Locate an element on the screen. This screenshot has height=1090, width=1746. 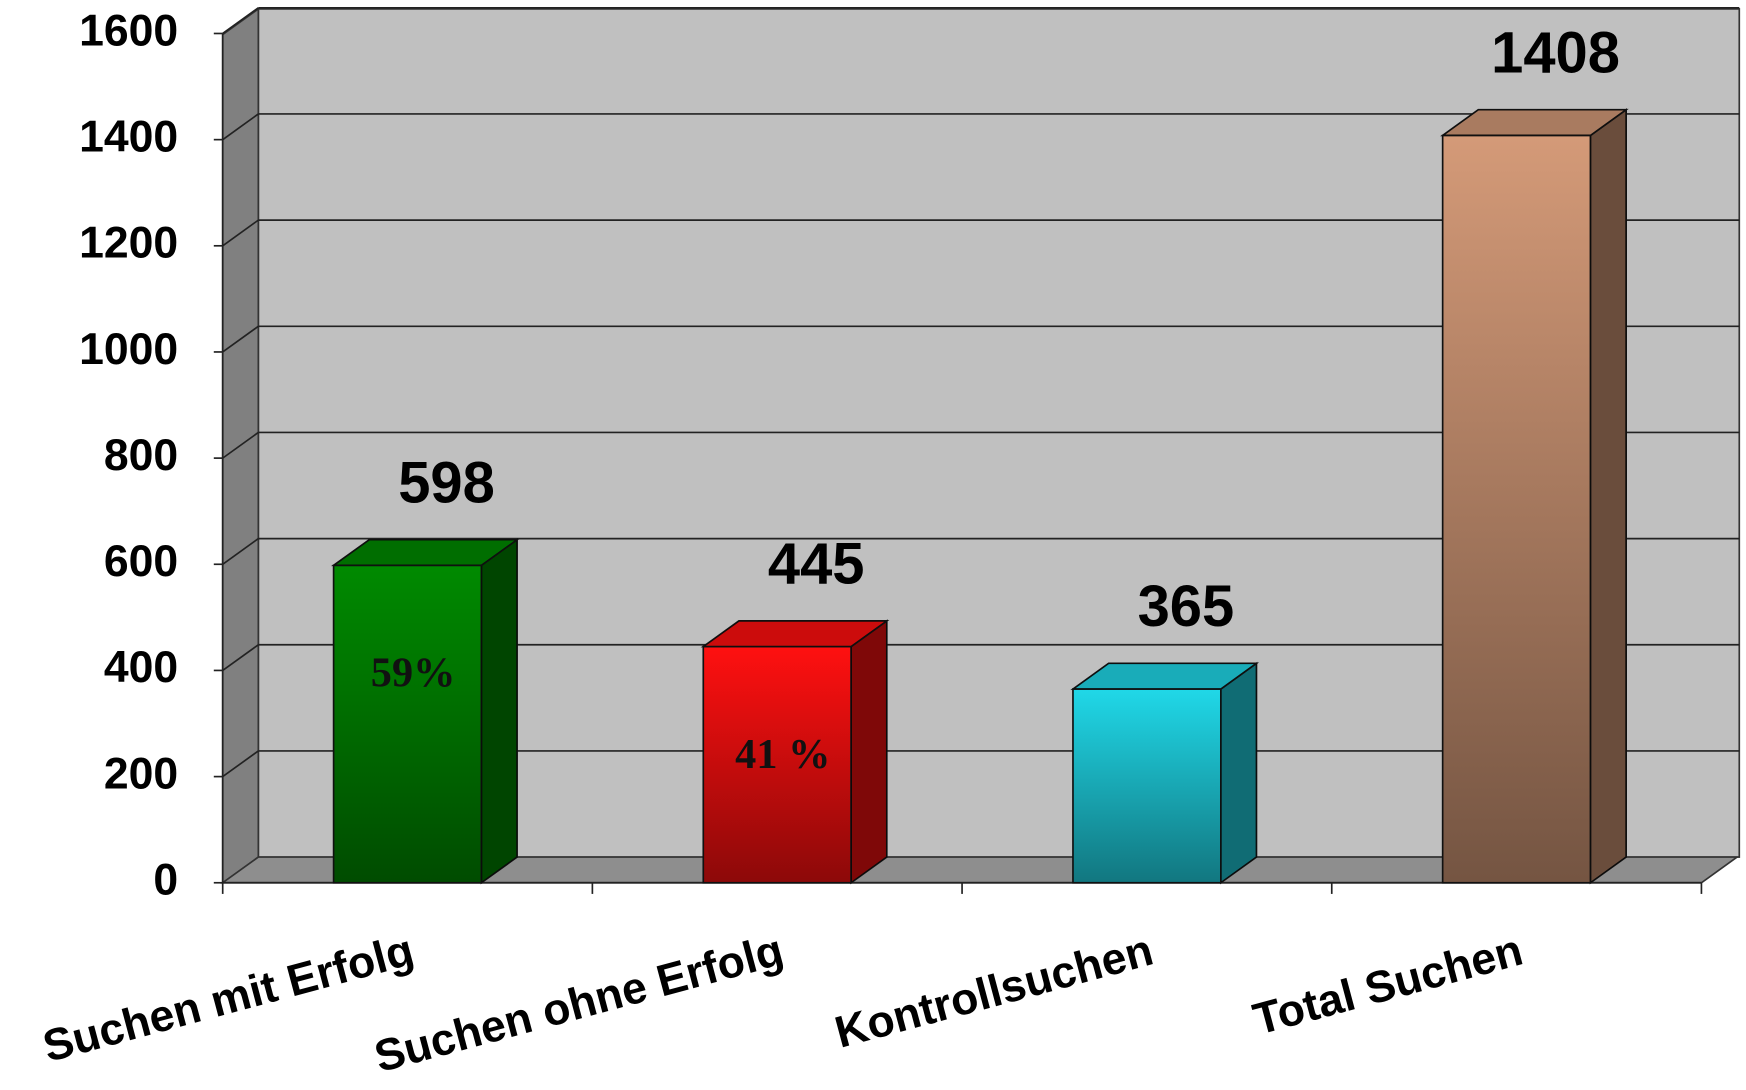
value-label: 445 is located at coordinates (816, 565).